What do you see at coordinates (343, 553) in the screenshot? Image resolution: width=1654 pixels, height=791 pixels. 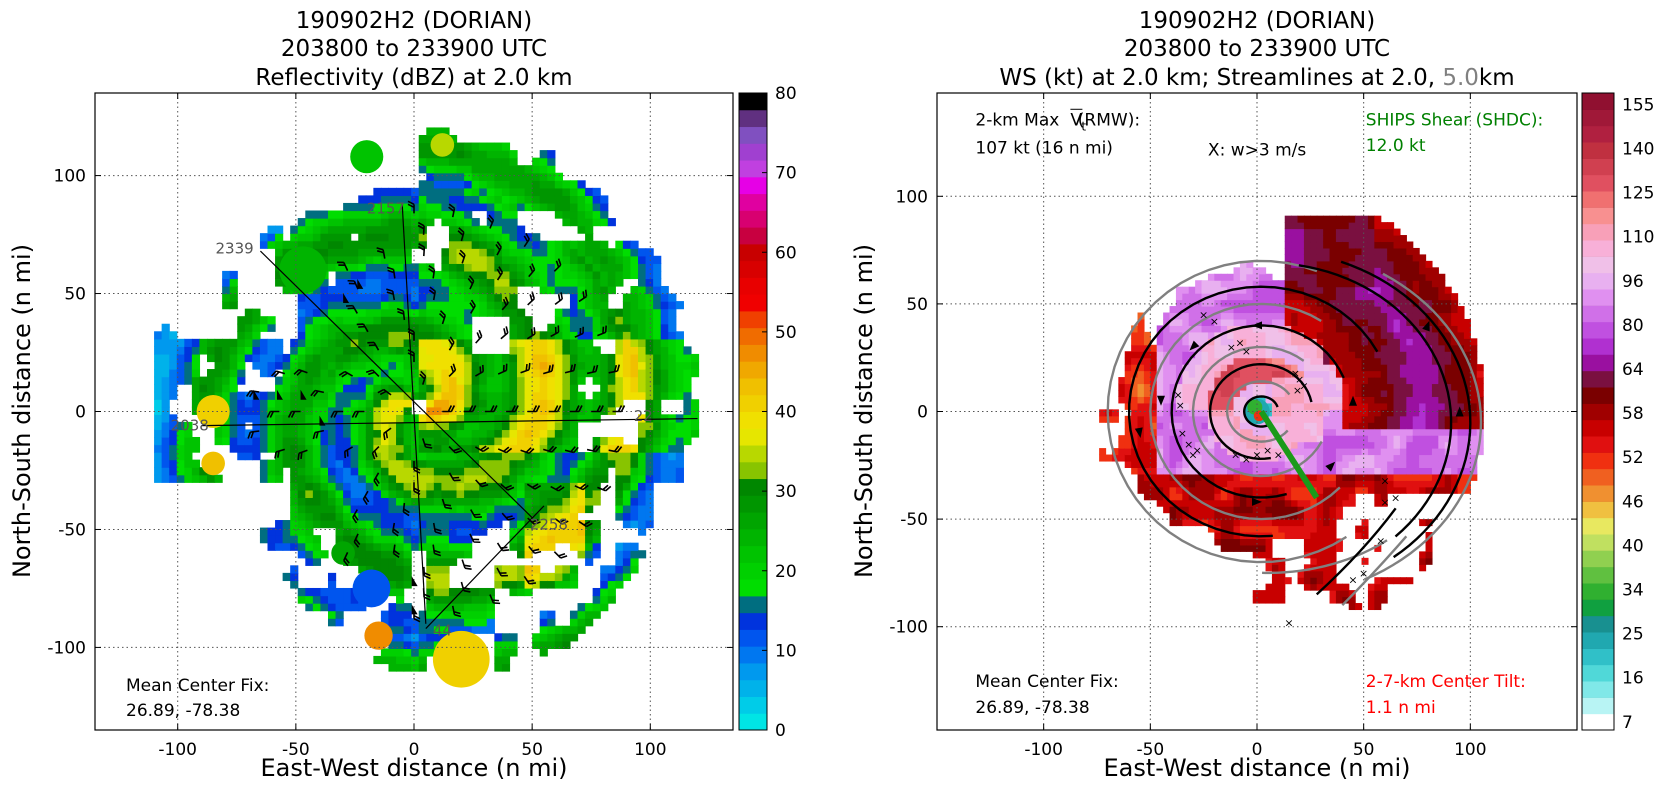 I see `reflectivity-blob` at bounding box center [343, 553].